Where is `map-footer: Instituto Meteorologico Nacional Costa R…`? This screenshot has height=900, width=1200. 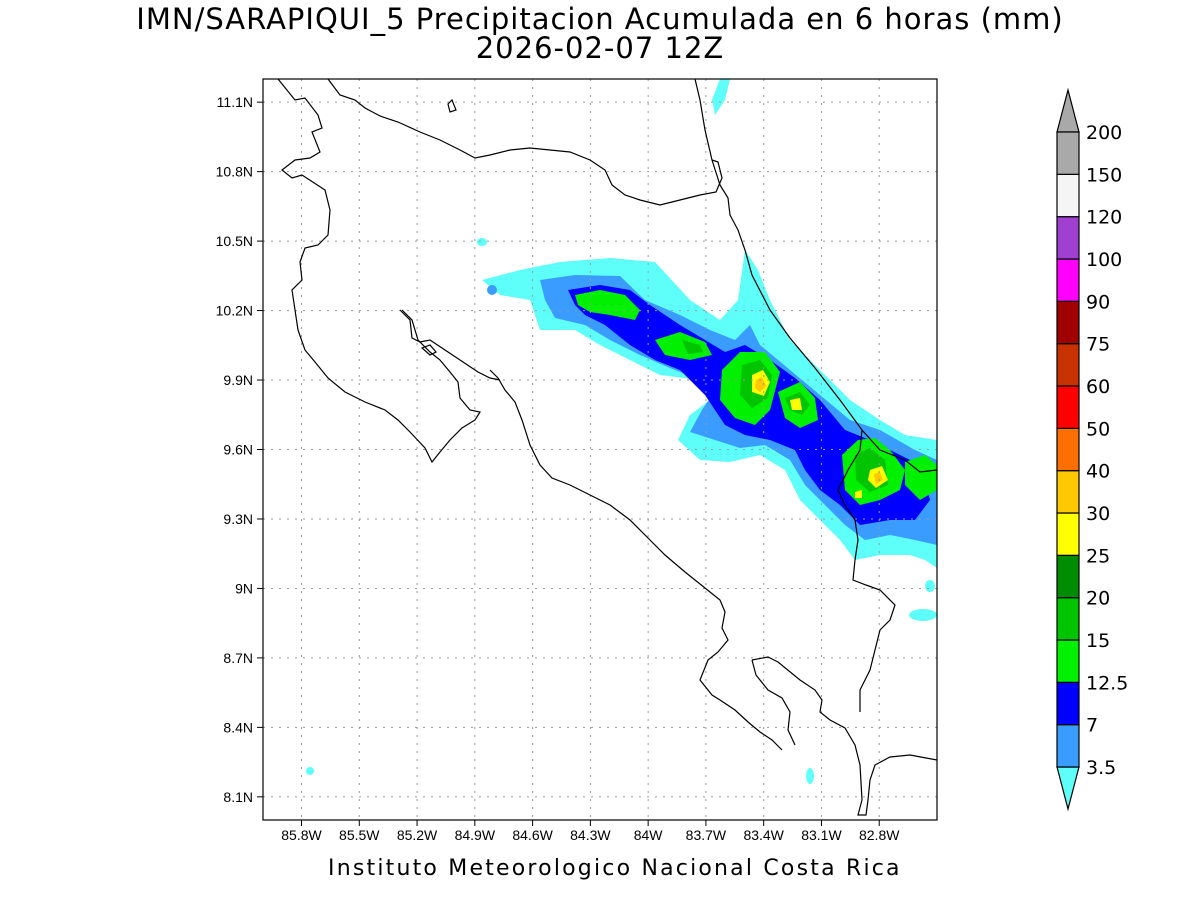 map-footer: Instituto Meteorologico Nacional Costa R… is located at coordinates (615, 868).